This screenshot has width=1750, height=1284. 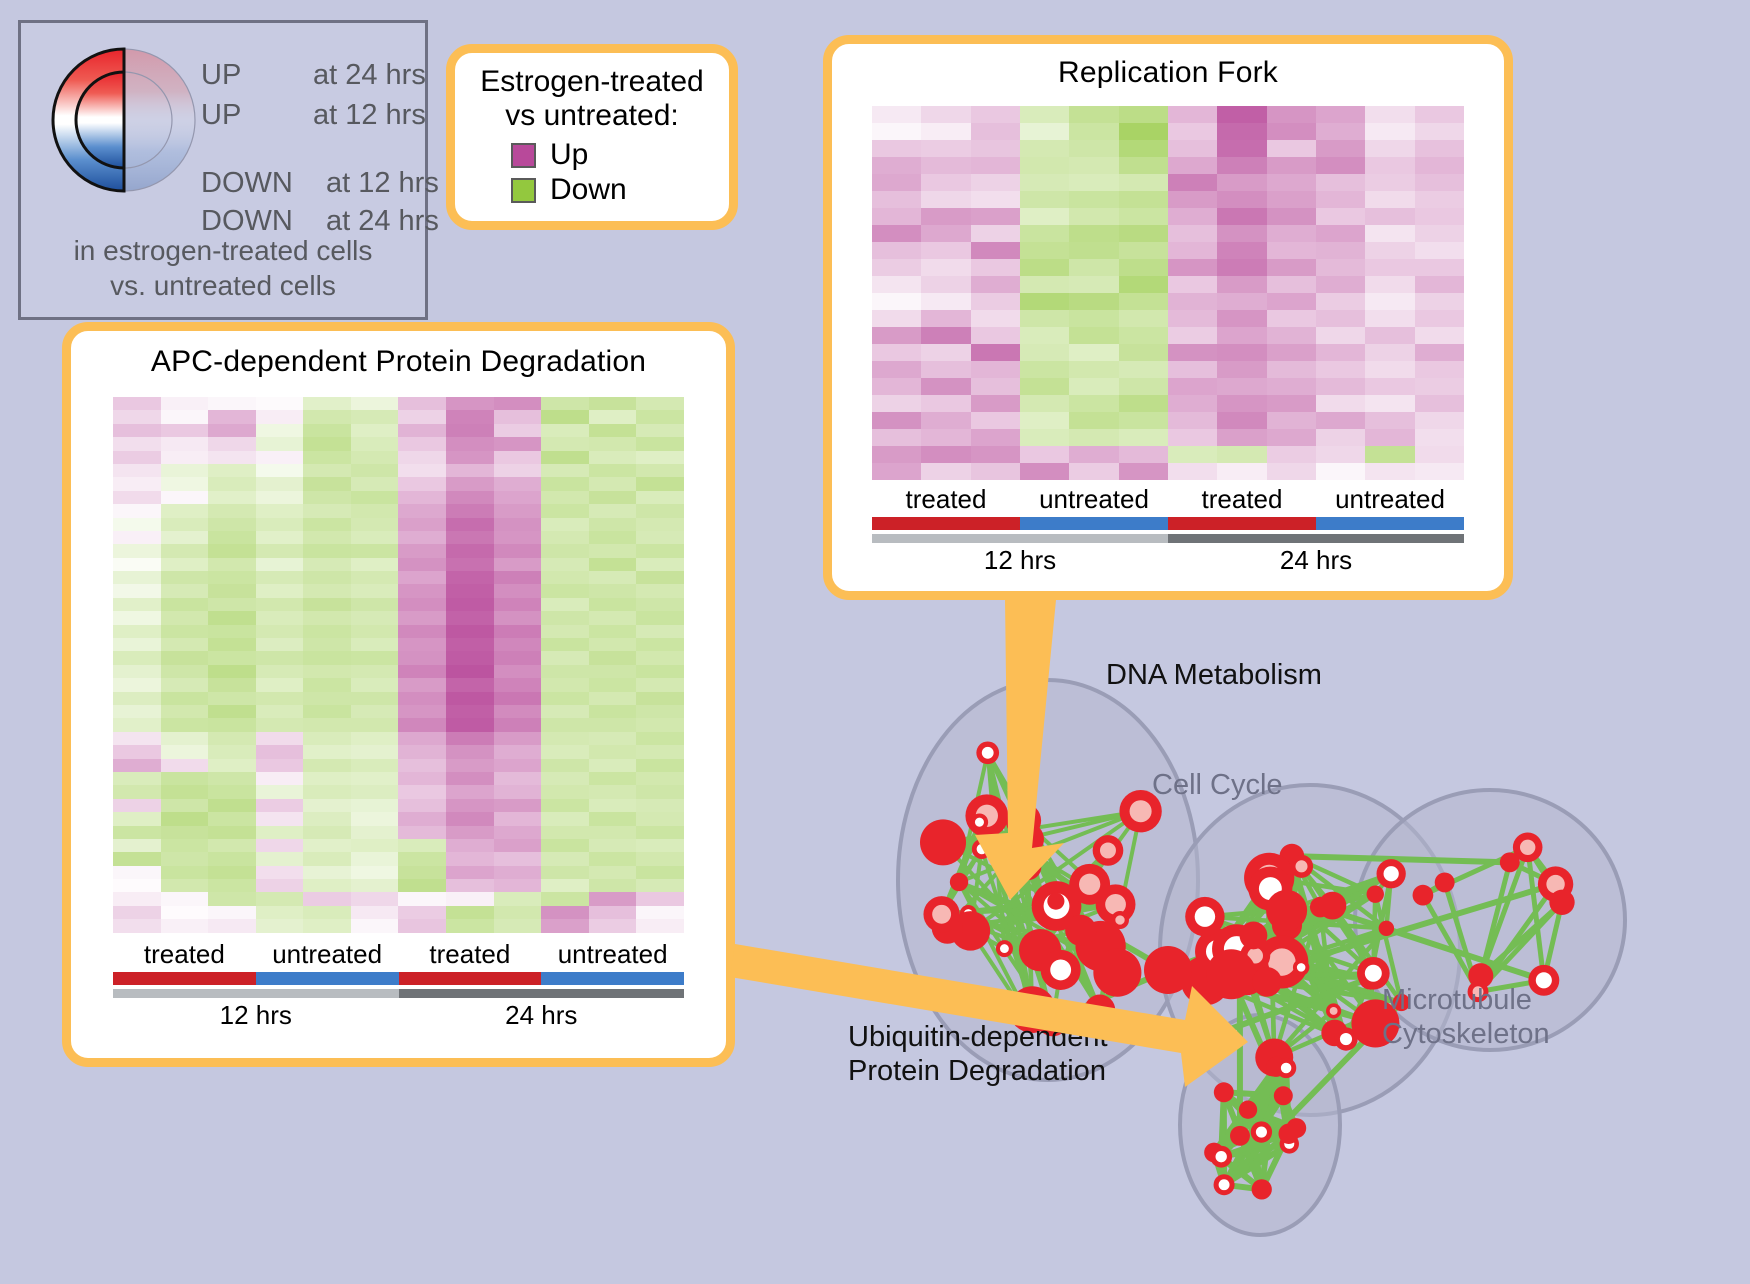 I want to click on axis-group-label: untreated, so click(x=1094, y=499).